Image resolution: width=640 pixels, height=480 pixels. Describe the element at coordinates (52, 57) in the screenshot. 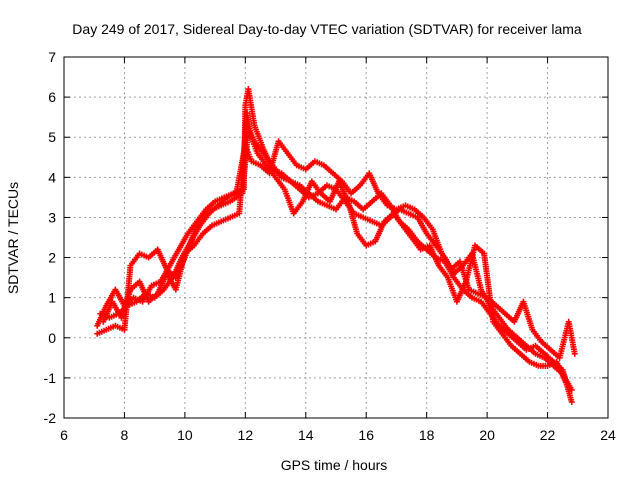

I see `y-tick-label: 7` at that location.